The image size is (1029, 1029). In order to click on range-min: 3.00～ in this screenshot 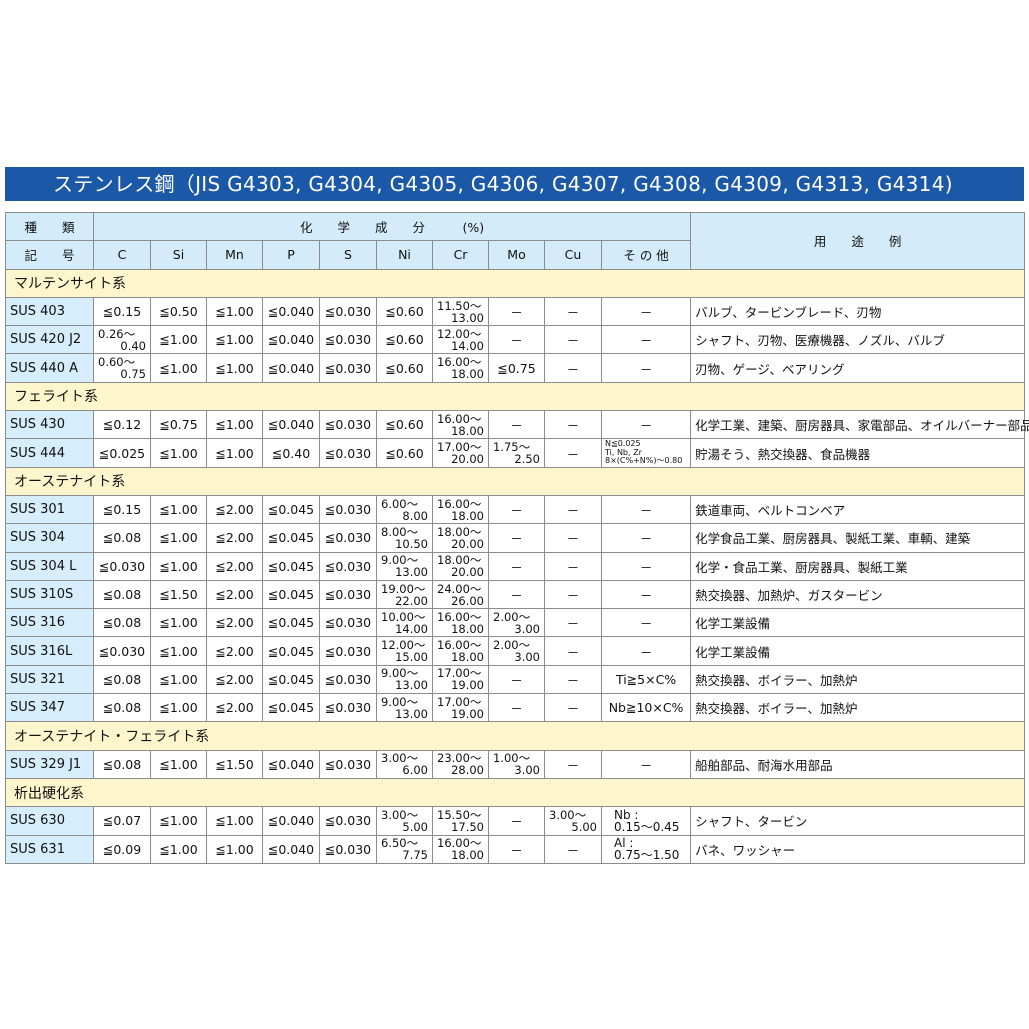, I will do `click(400, 814)`.